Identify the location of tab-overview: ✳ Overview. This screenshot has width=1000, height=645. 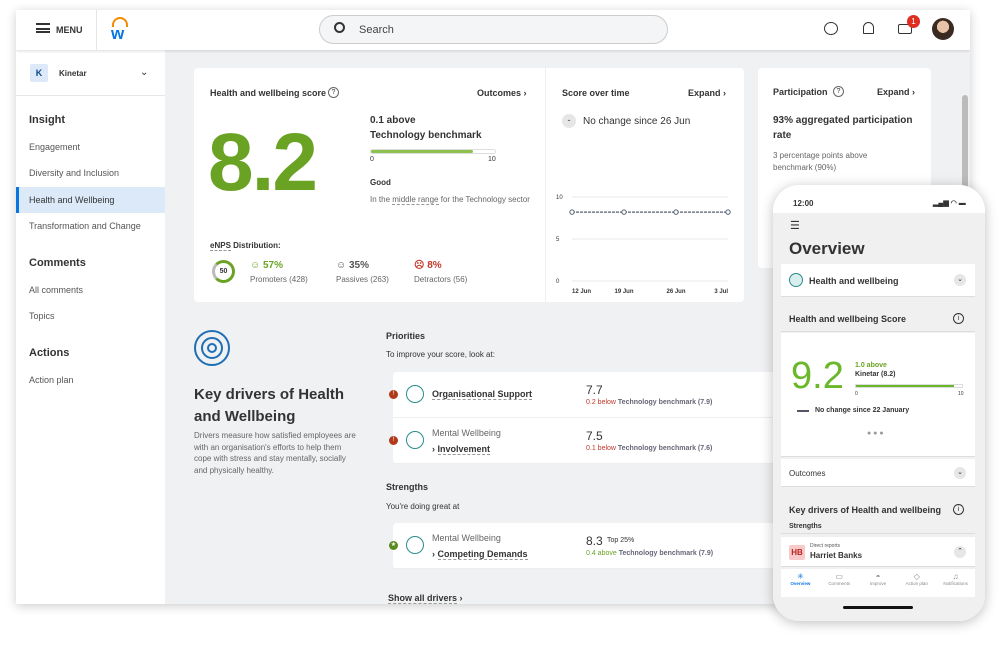
(800, 583).